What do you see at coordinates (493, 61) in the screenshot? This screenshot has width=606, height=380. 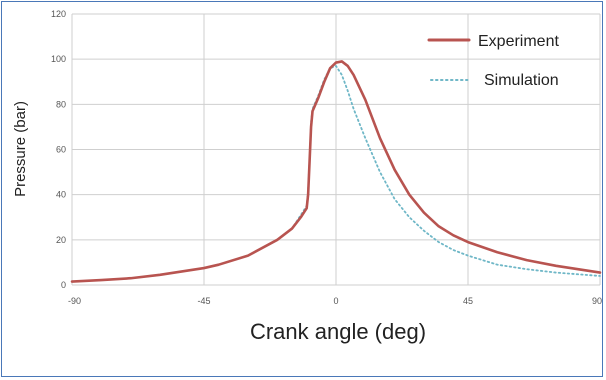 I see `legend: Experiment Simulation` at bounding box center [493, 61].